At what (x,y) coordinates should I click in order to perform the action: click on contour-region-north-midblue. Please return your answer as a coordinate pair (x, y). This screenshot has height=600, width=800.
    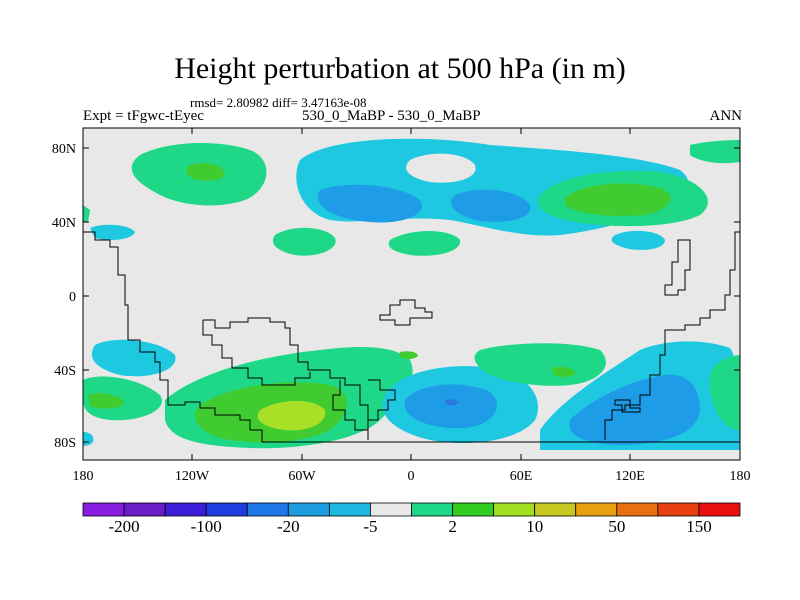
    Looking at the image, I should click on (370, 203).